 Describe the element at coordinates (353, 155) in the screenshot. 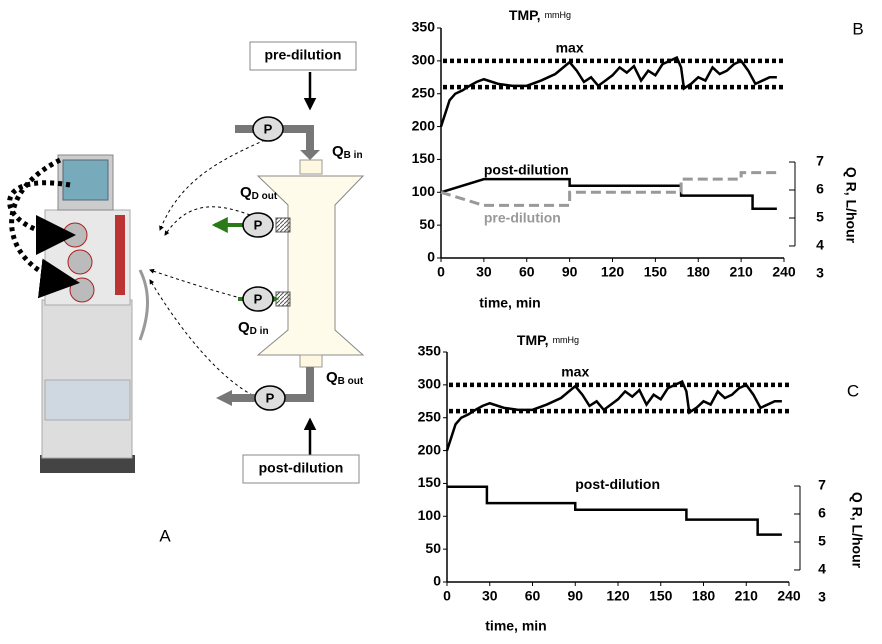

I see `flow-sub: B in` at that location.